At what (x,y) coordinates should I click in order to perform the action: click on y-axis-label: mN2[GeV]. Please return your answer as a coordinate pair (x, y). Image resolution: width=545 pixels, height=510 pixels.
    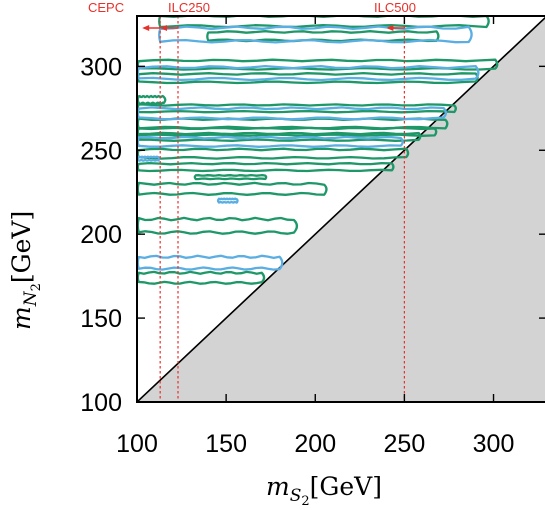
    Looking at the image, I should click on (25, 270).